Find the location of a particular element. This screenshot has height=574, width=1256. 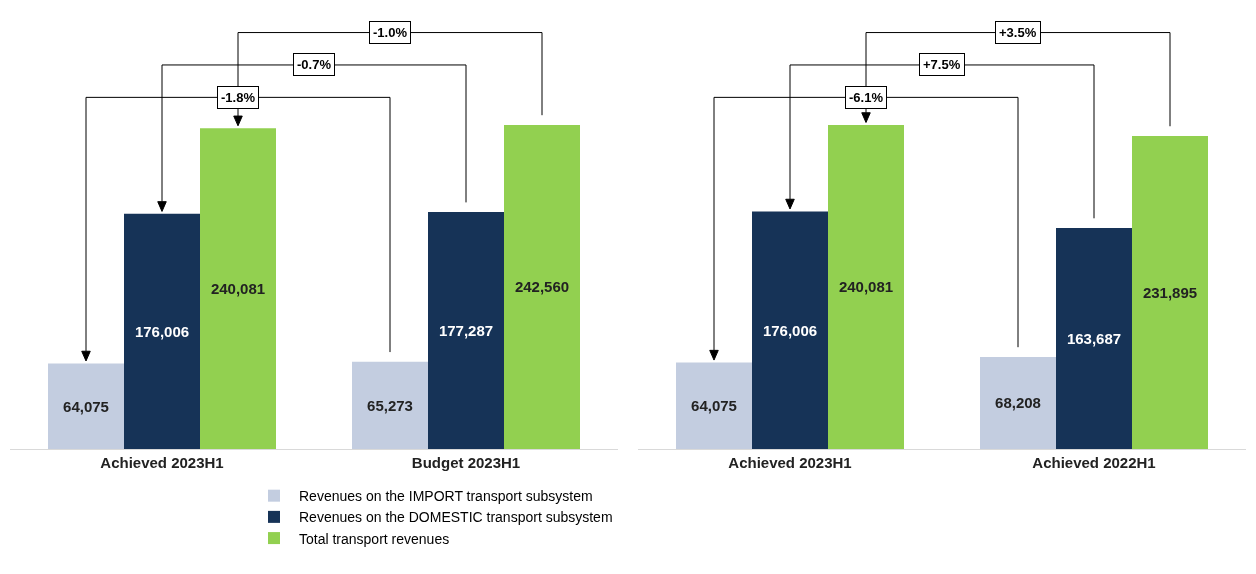

data-label: 163,687 is located at coordinates (1094, 339).